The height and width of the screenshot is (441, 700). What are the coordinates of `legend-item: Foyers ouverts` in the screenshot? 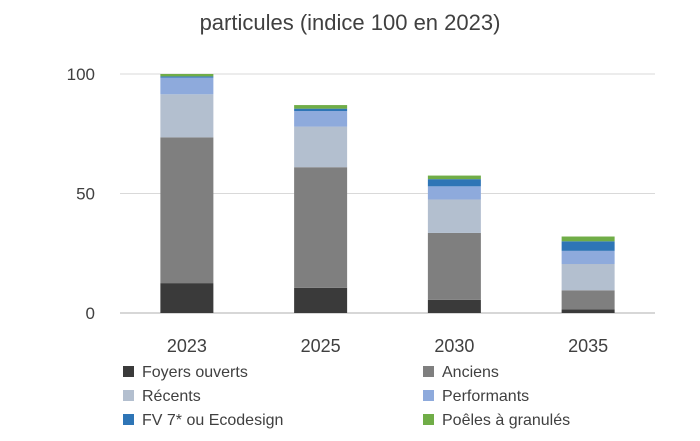 It's located at (185, 373).